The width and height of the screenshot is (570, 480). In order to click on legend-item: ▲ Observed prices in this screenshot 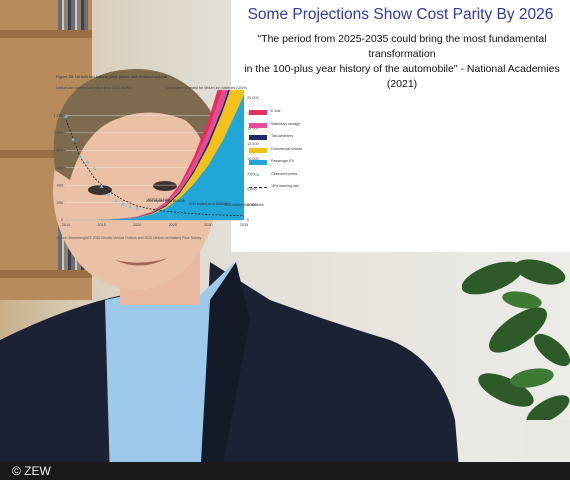, I will do `click(293, 177)`.